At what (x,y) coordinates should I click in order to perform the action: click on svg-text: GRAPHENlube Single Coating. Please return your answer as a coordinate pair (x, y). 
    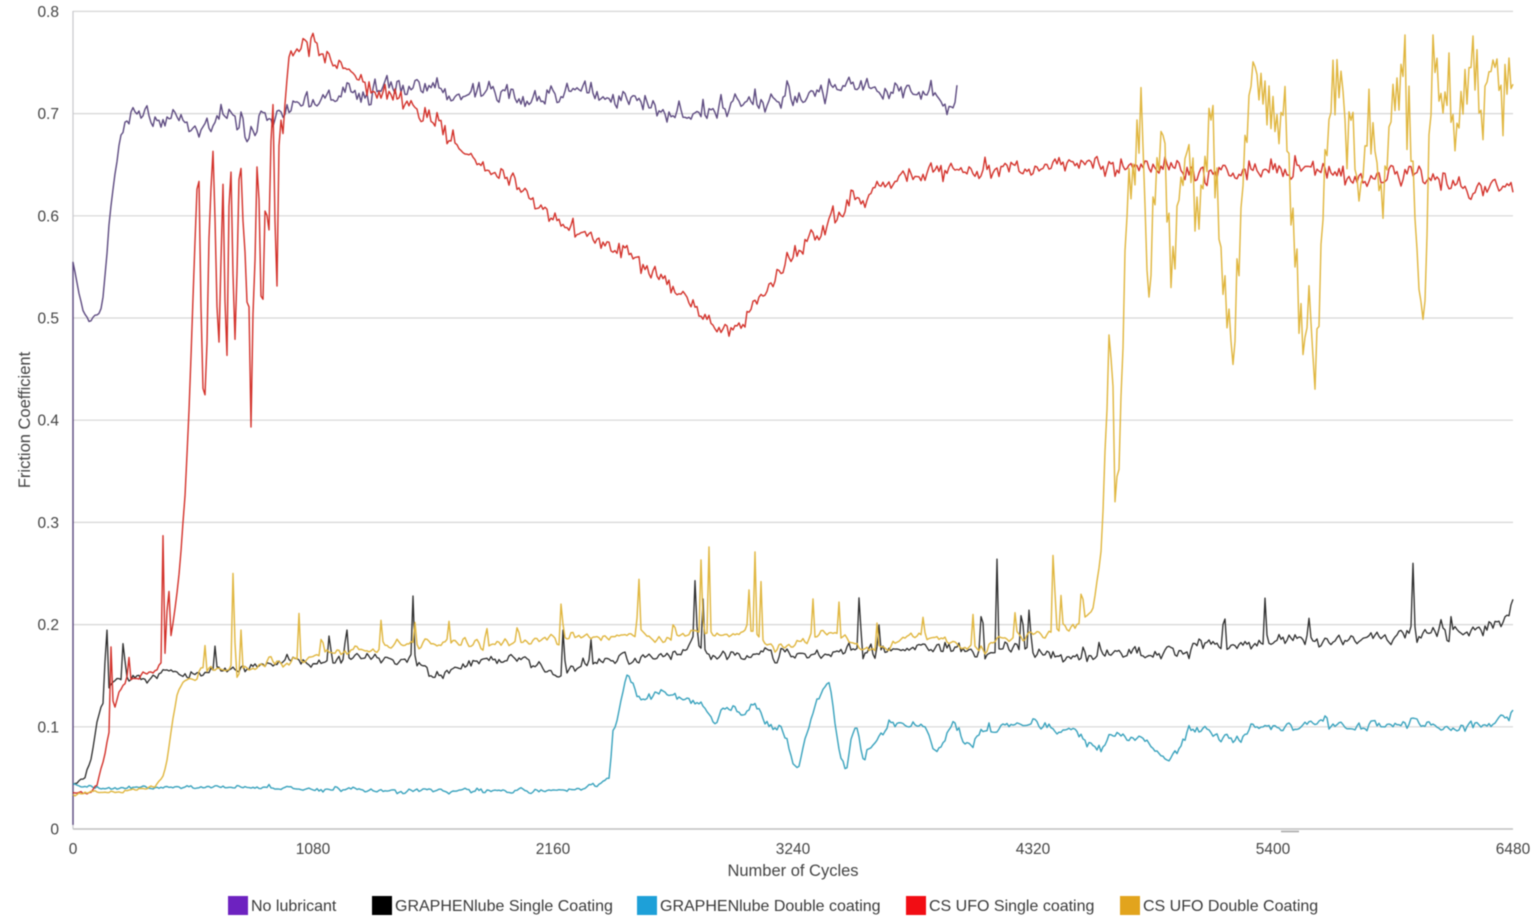
    Looking at the image, I should click on (504, 906).